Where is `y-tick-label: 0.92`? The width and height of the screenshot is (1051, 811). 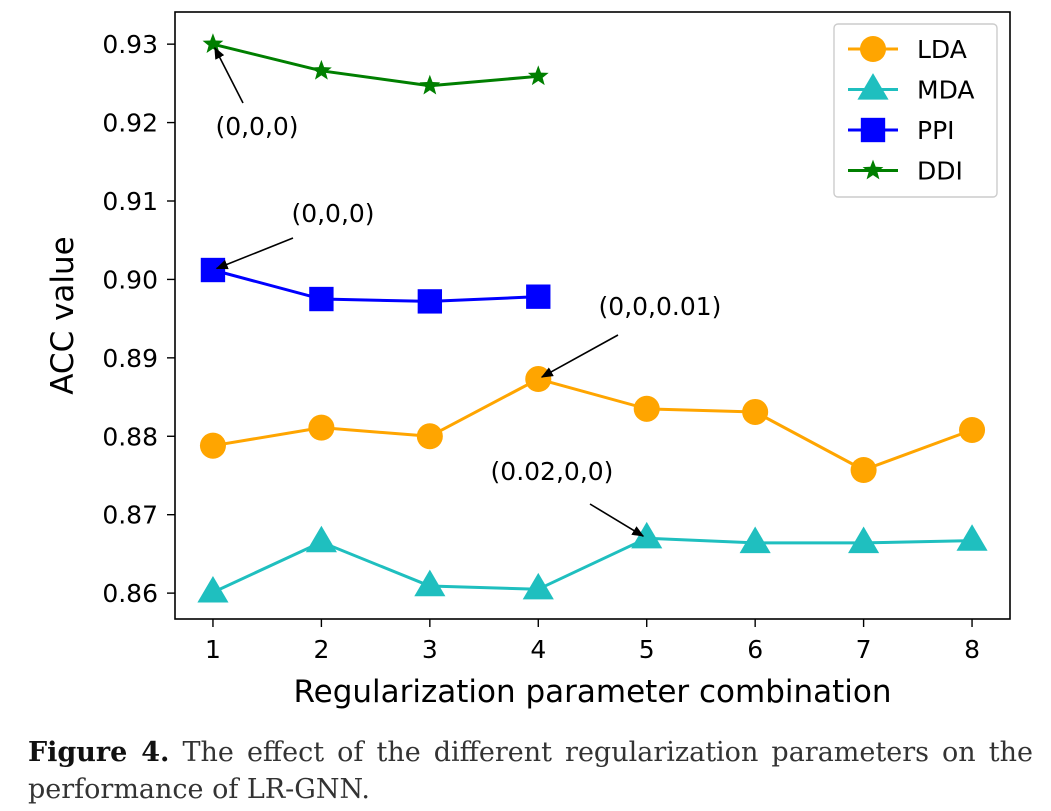 y-tick-label: 0.92 is located at coordinates (130, 123).